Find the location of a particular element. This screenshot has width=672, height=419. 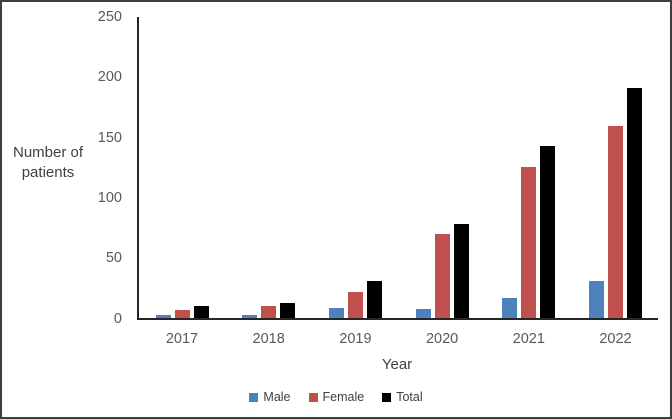

bar-female-2022 is located at coordinates (615, 222).